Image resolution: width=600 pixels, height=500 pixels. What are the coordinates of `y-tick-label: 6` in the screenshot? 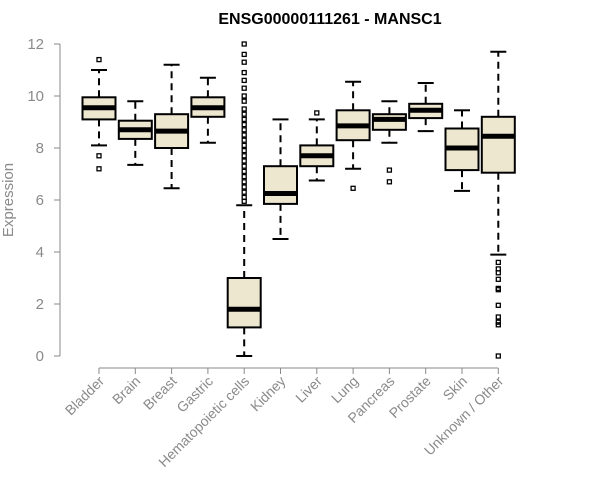 It's located at (40, 200).